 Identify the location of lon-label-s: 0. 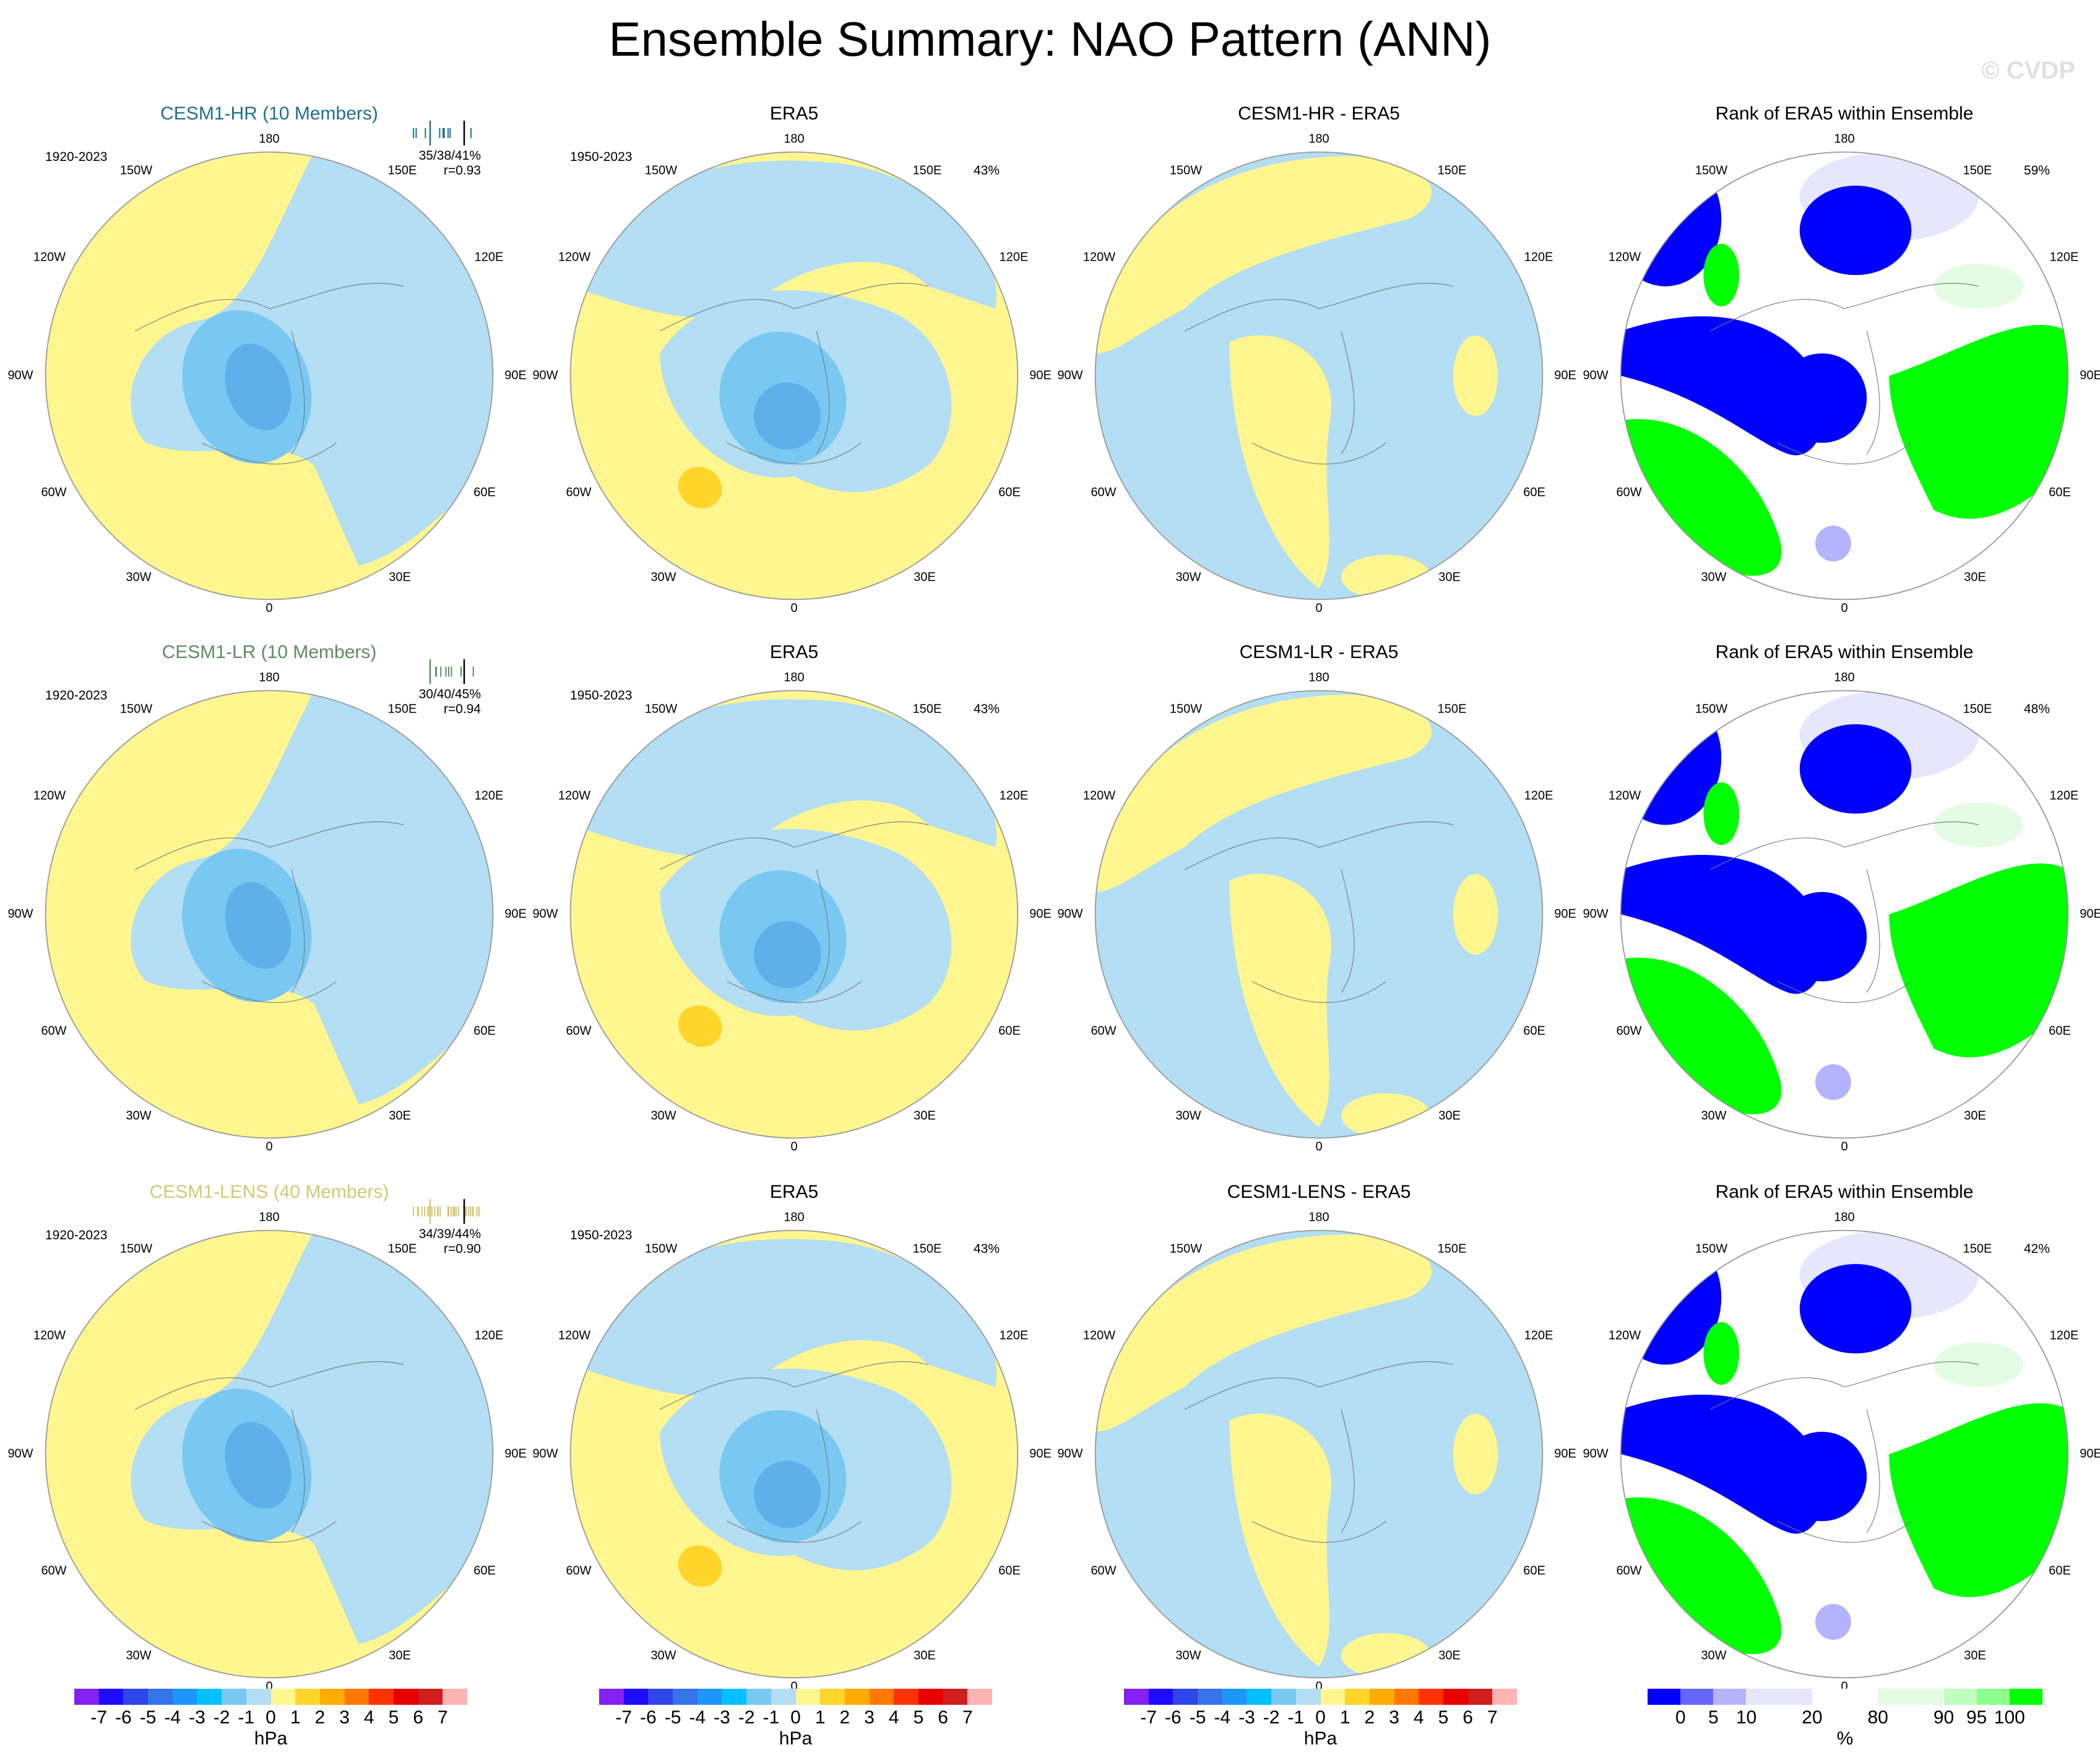
(1844, 1686).